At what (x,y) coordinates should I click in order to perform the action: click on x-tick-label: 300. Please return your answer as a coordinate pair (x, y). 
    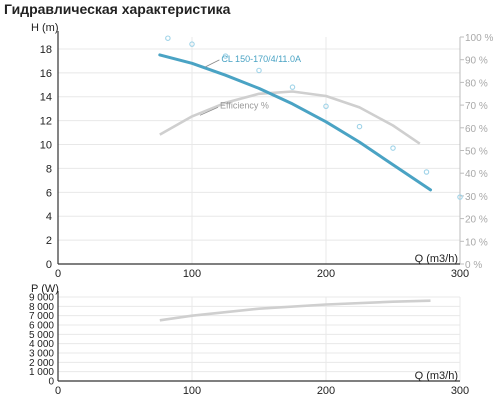
    Looking at the image, I should click on (460, 274).